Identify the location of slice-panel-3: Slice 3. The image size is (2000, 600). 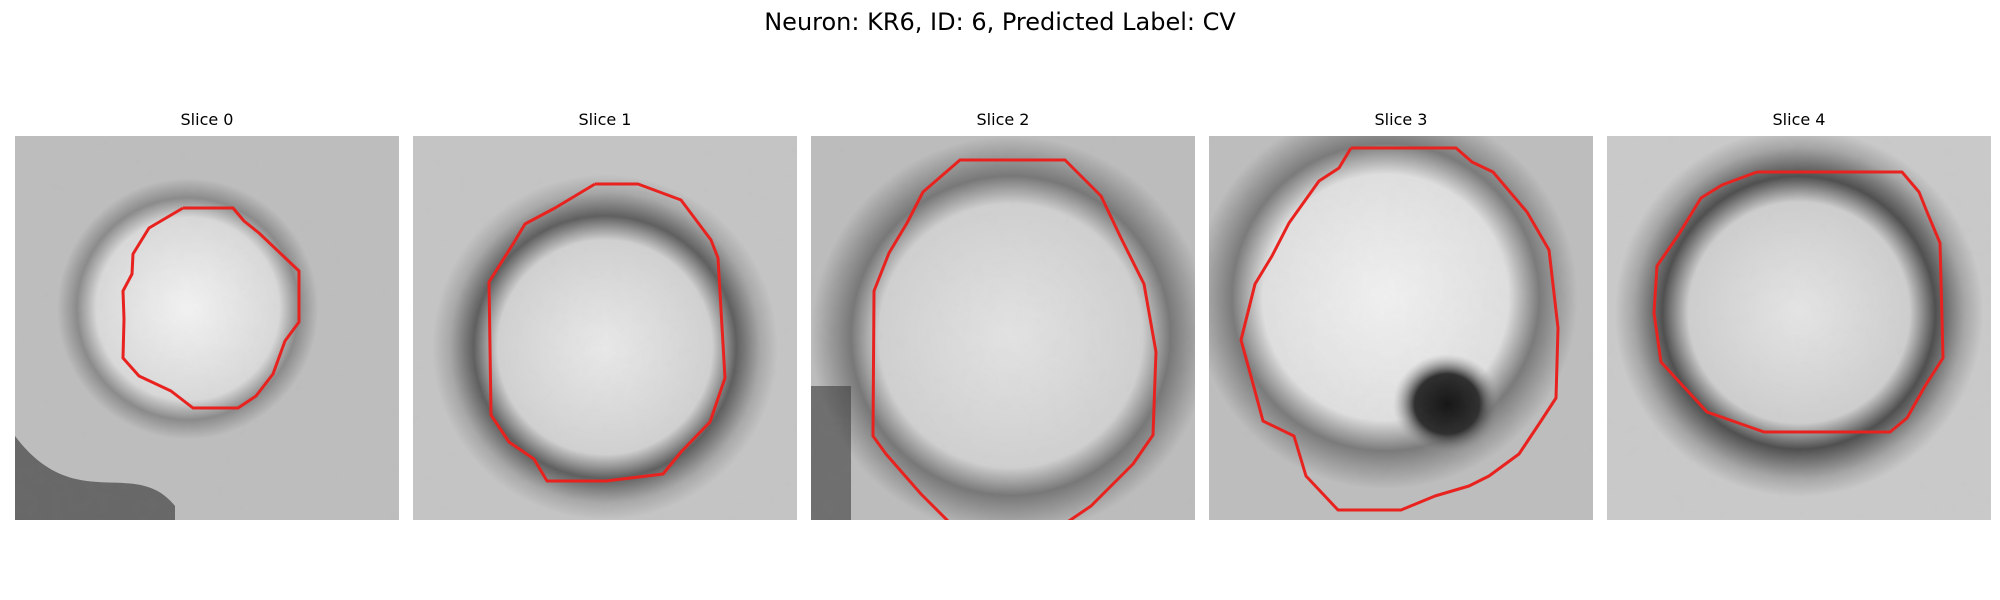
(1401, 313).